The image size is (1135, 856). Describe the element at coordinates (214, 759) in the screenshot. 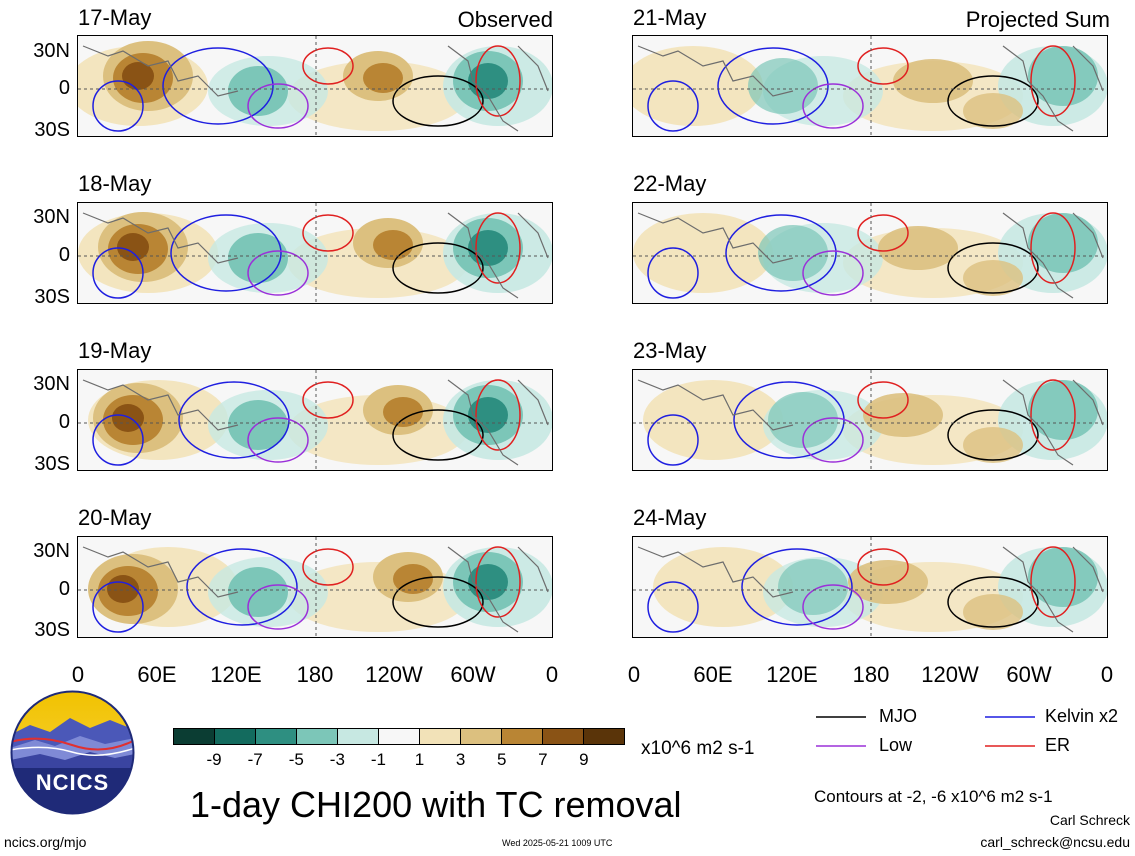

I see `colorbar-tick-label: -9` at that location.